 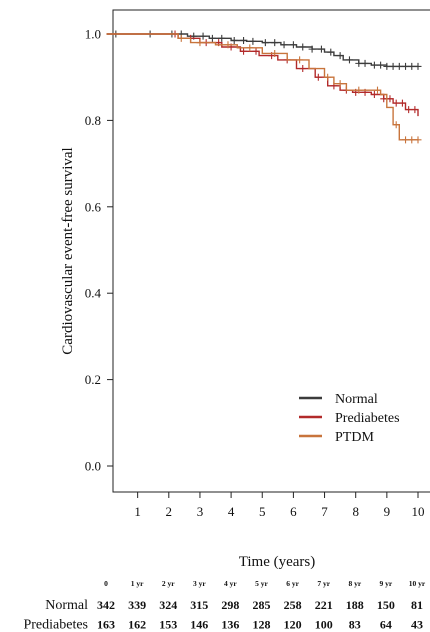 What do you see at coordinates (386, 625) in the screenshot?
I see `risk-count: 64` at bounding box center [386, 625].